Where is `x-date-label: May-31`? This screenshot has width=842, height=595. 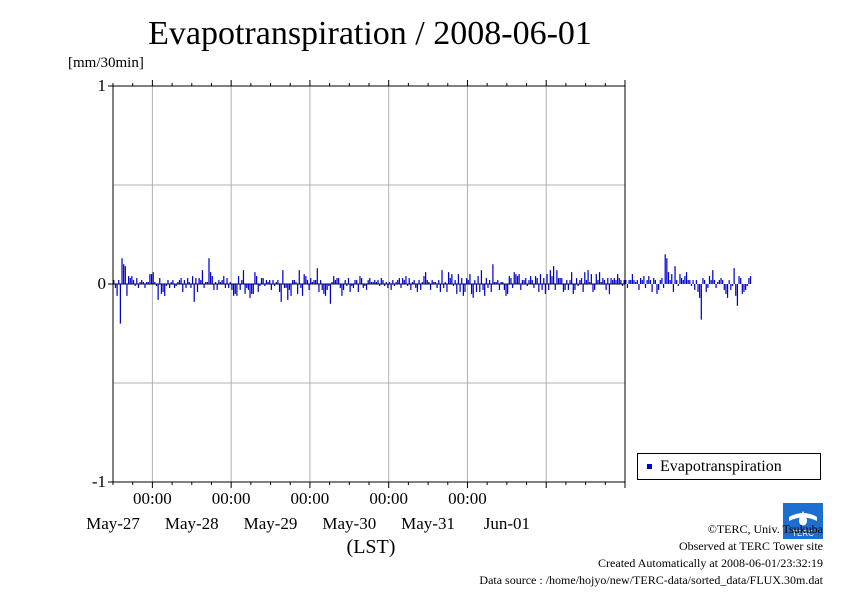 x-date-label: May-31 is located at coordinates (428, 523).